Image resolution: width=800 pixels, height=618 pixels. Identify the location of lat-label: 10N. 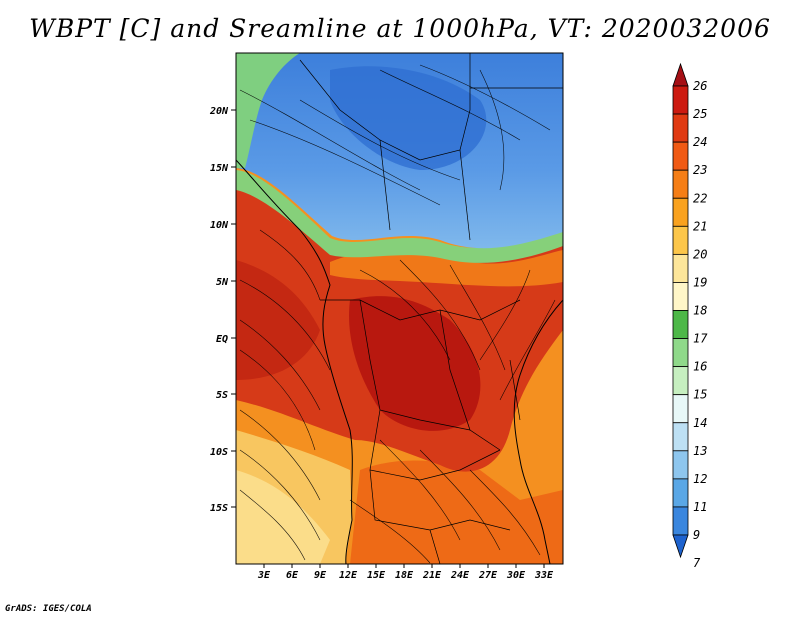
(219, 225).